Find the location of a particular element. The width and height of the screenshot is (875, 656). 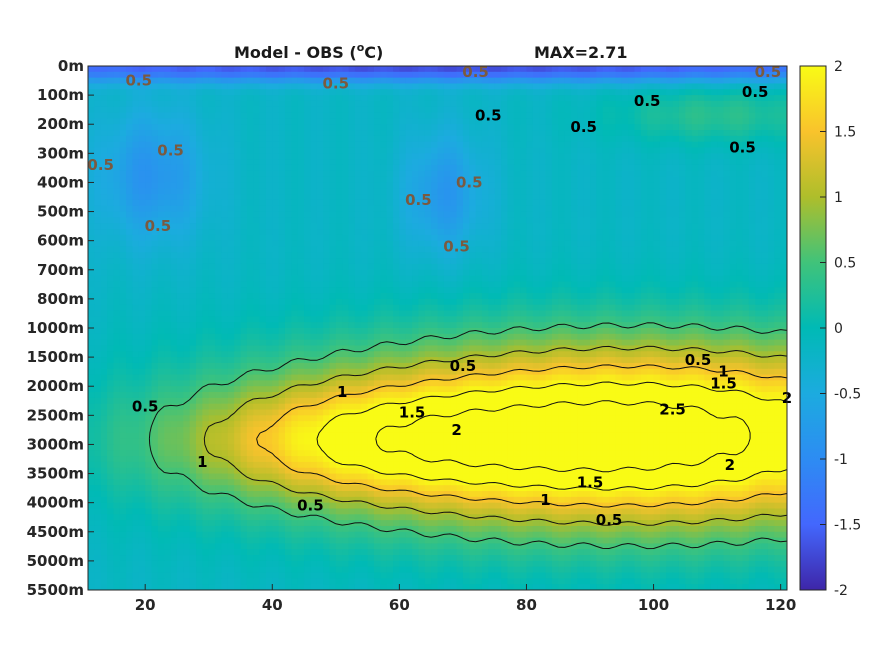

x-tick-label: 80 is located at coordinates (526, 605).